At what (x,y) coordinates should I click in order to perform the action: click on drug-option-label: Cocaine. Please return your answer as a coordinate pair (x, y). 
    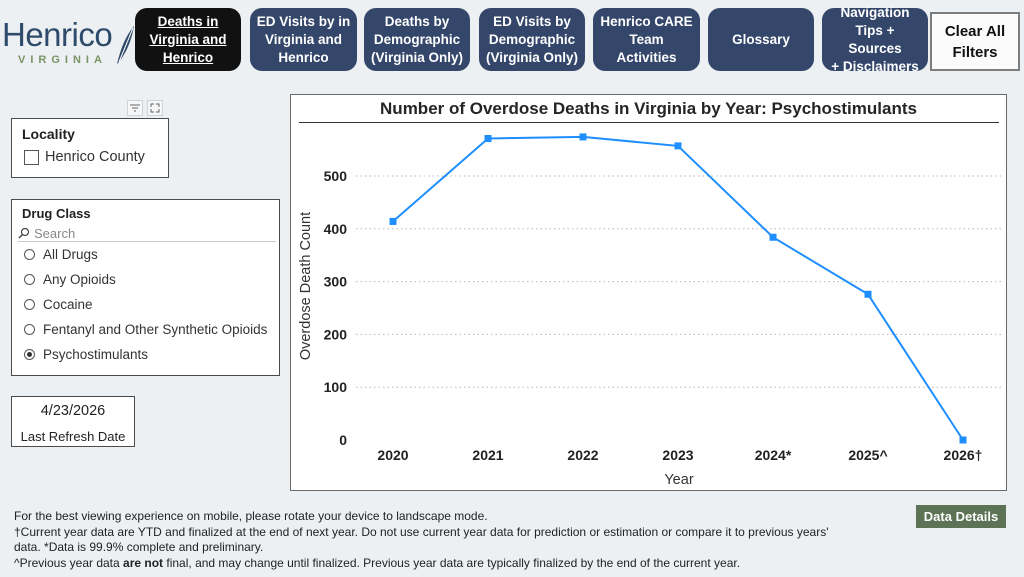
    Looking at the image, I should click on (68, 304).